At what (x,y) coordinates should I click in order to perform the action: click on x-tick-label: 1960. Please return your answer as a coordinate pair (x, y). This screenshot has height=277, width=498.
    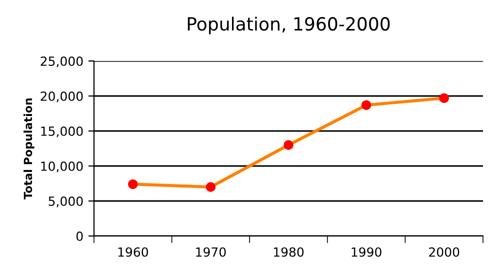
    Looking at the image, I should click on (133, 252).